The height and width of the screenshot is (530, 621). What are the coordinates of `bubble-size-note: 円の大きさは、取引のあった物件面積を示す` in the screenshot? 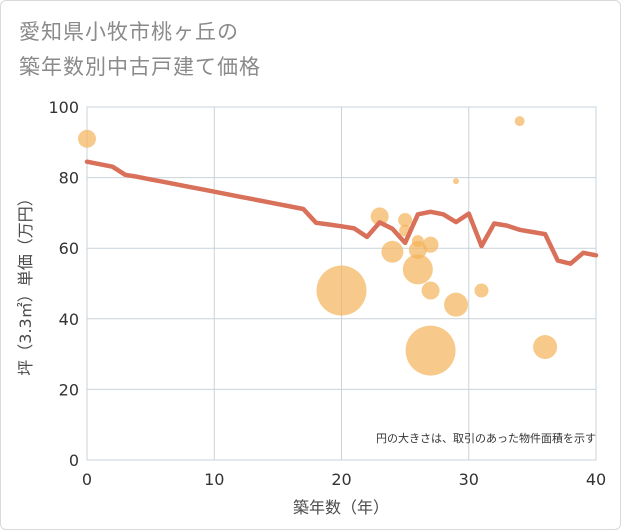 It's located at (486, 438).